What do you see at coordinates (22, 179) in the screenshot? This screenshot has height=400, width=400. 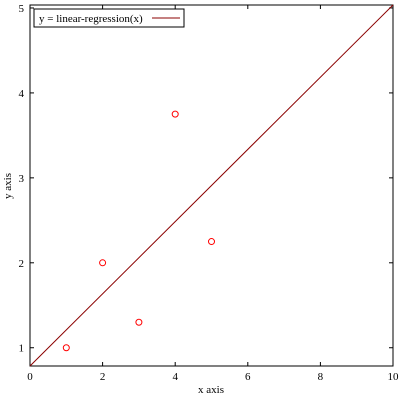 I see `y-tick-label: 3` at bounding box center [22, 179].